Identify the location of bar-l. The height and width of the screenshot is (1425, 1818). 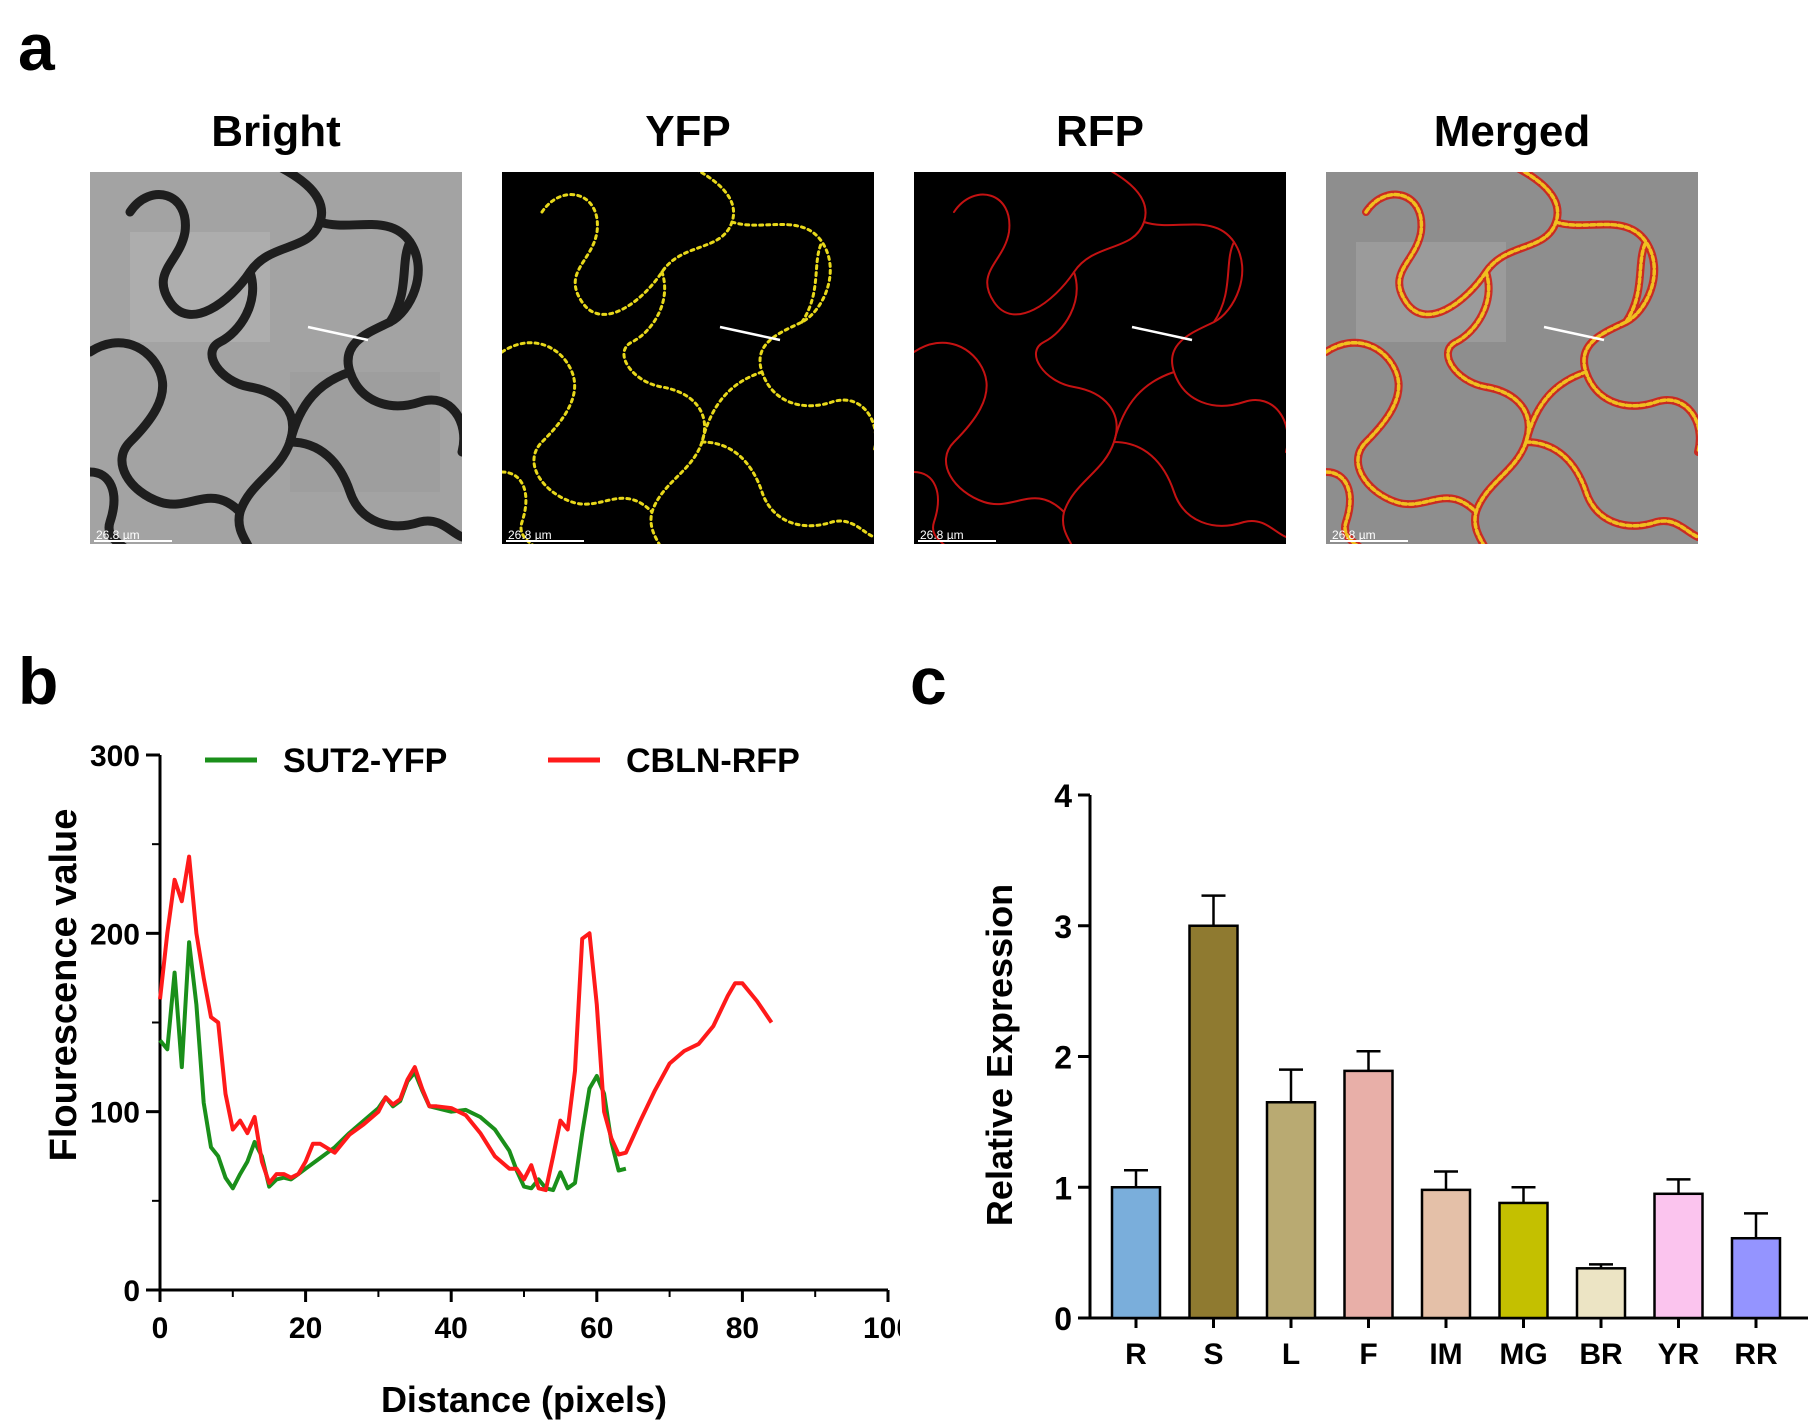
(1291, 1210).